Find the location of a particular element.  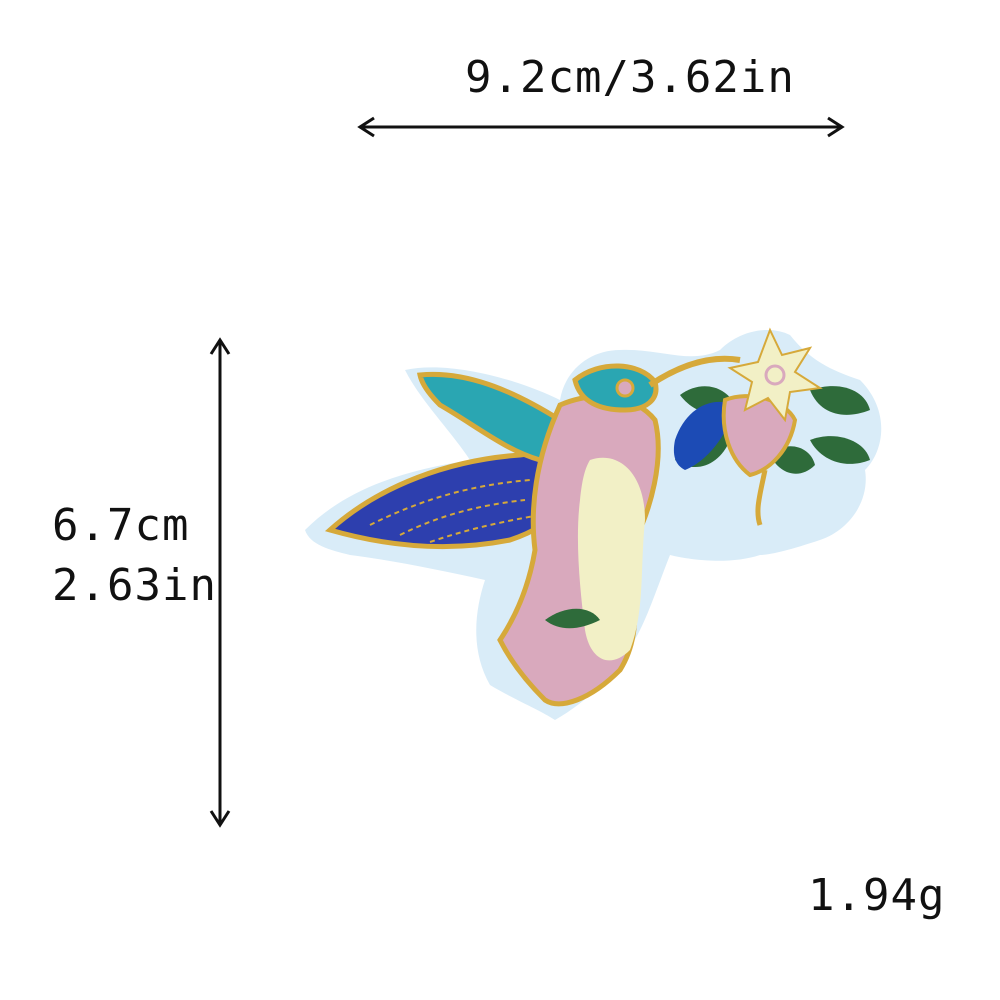

belly-leaf is located at coordinates (572, 618).